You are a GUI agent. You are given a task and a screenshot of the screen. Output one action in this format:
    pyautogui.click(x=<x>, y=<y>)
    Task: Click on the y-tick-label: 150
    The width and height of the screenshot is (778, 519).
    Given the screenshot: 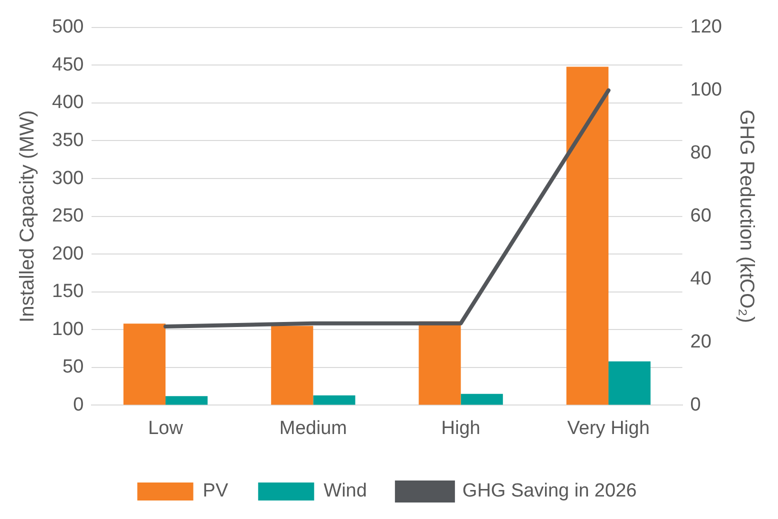 What is the action you would take?
    pyautogui.click(x=68, y=291)
    